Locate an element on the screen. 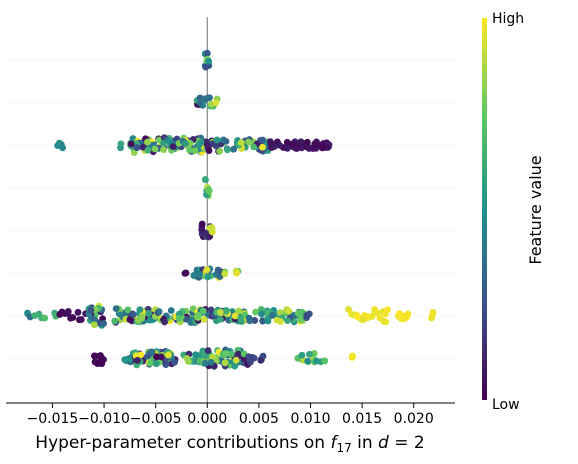 The image size is (578, 464). x-axis-label-prefix: Hyper-parameter contributions on is located at coordinates (182, 443).